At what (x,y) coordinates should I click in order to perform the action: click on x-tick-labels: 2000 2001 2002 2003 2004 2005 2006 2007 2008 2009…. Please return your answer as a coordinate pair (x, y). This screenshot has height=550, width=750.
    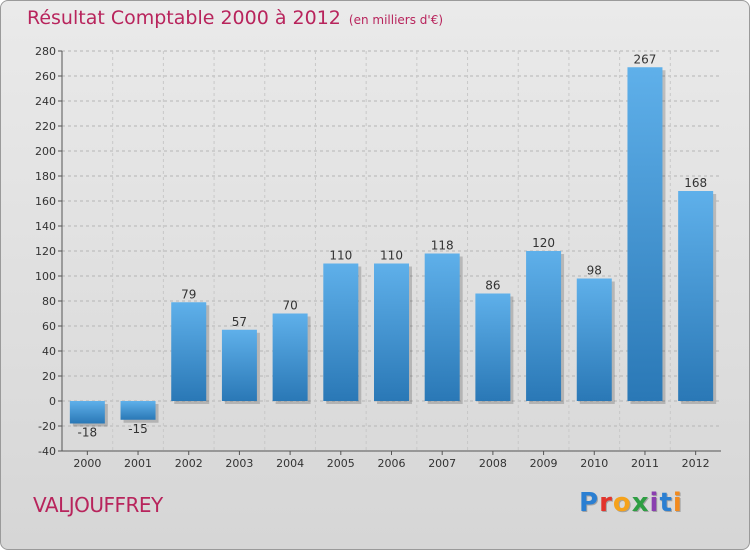
    Looking at the image, I should click on (391, 463).